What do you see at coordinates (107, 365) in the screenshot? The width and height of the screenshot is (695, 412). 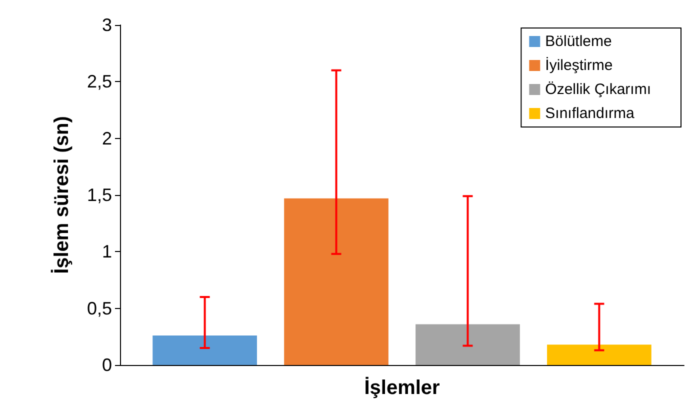 I see `y-tick-label: 0` at bounding box center [107, 365].